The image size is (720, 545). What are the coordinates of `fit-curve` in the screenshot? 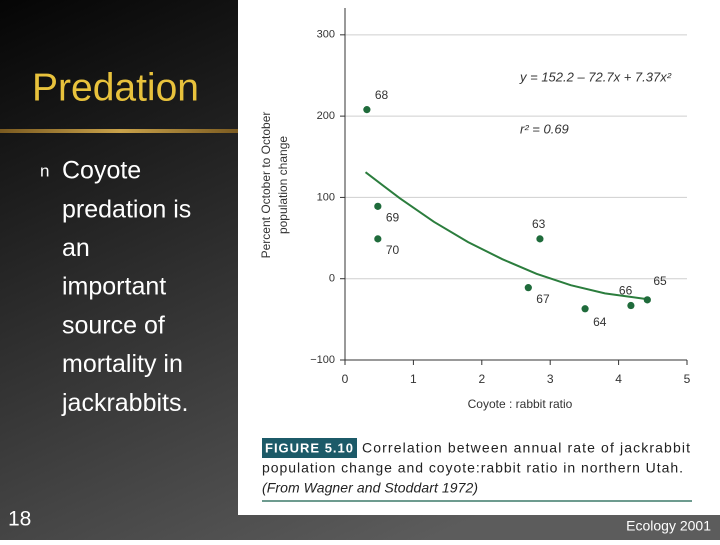 It's located at (505, 236).